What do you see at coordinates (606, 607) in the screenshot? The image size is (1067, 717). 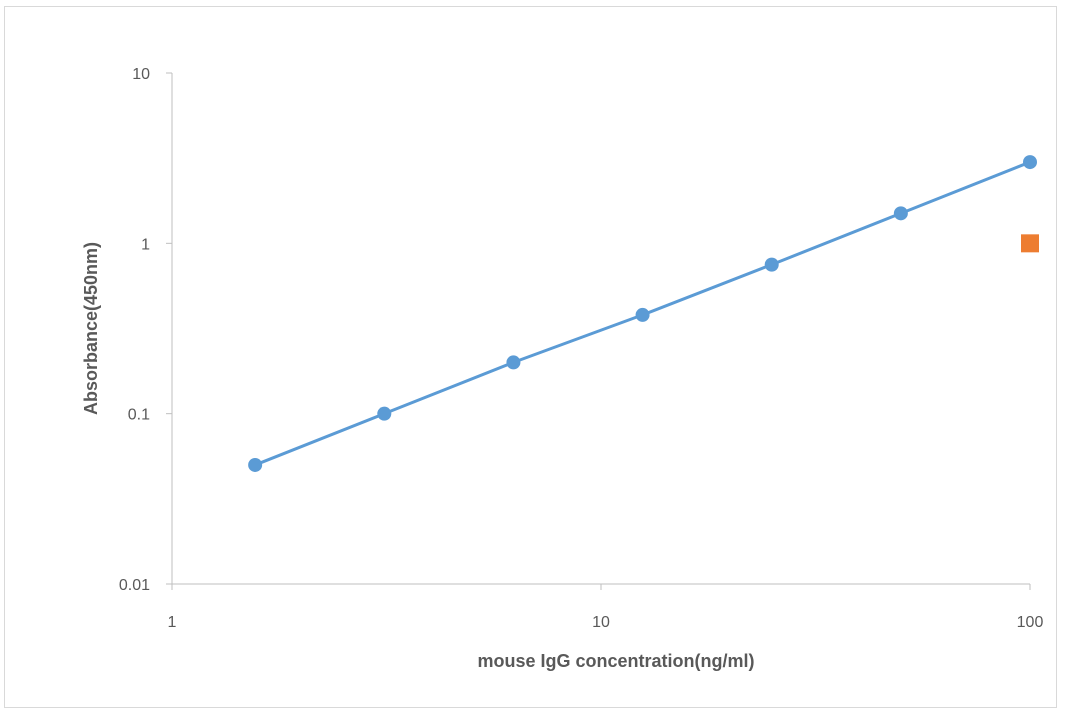 I see `x-axis-ticks: 1 10 100` at bounding box center [606, 607].